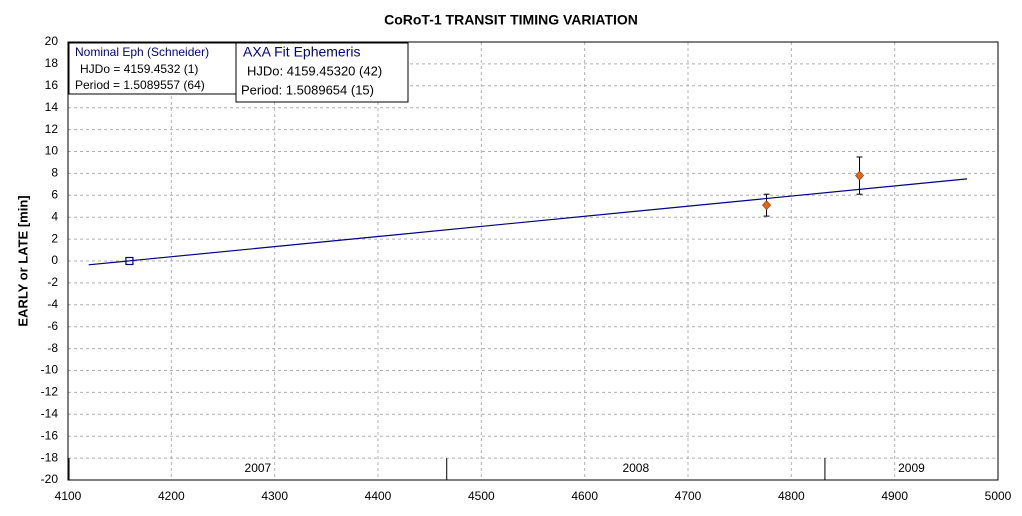 The width and height of the screenshot is (1022, 516). Describe the element at coordinates (314, 70) in the screenshot. I see `annotation-text: HJDo: 4159.45320 (42)` at that location.